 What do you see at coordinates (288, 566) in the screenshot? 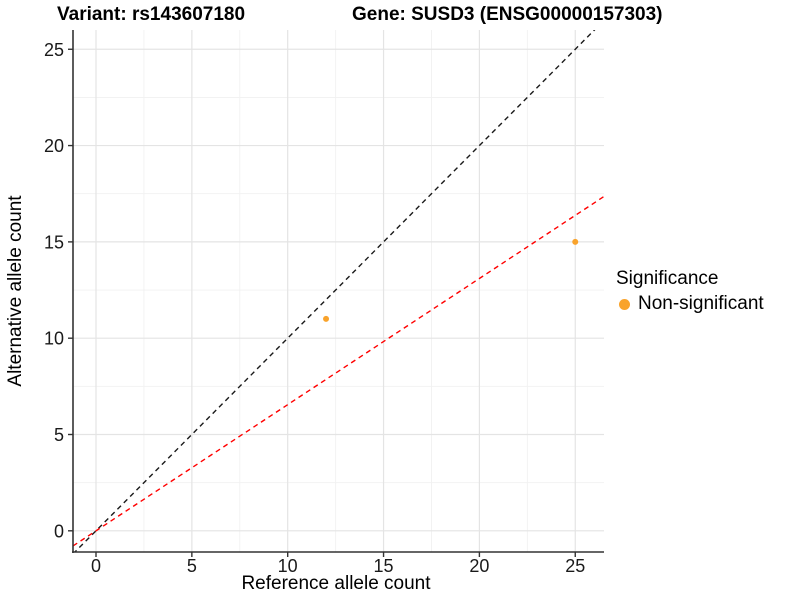
I see `x-tick-label: 10` at bounding box center [288, 566].